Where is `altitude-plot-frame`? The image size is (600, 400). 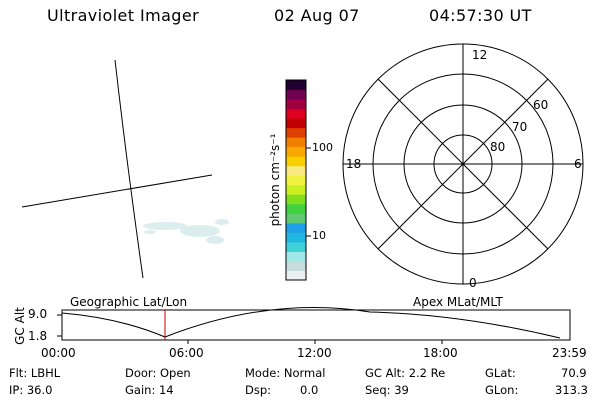 altitude-plot-frame is located at coordinates (316, 325).